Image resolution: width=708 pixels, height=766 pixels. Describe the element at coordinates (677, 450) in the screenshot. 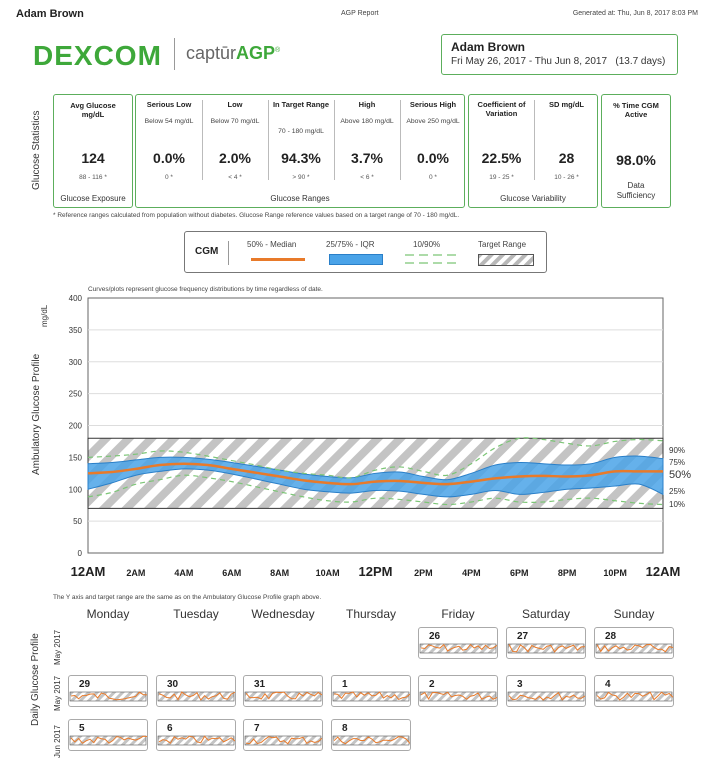

I see `percentile-label: 90%` at that location.